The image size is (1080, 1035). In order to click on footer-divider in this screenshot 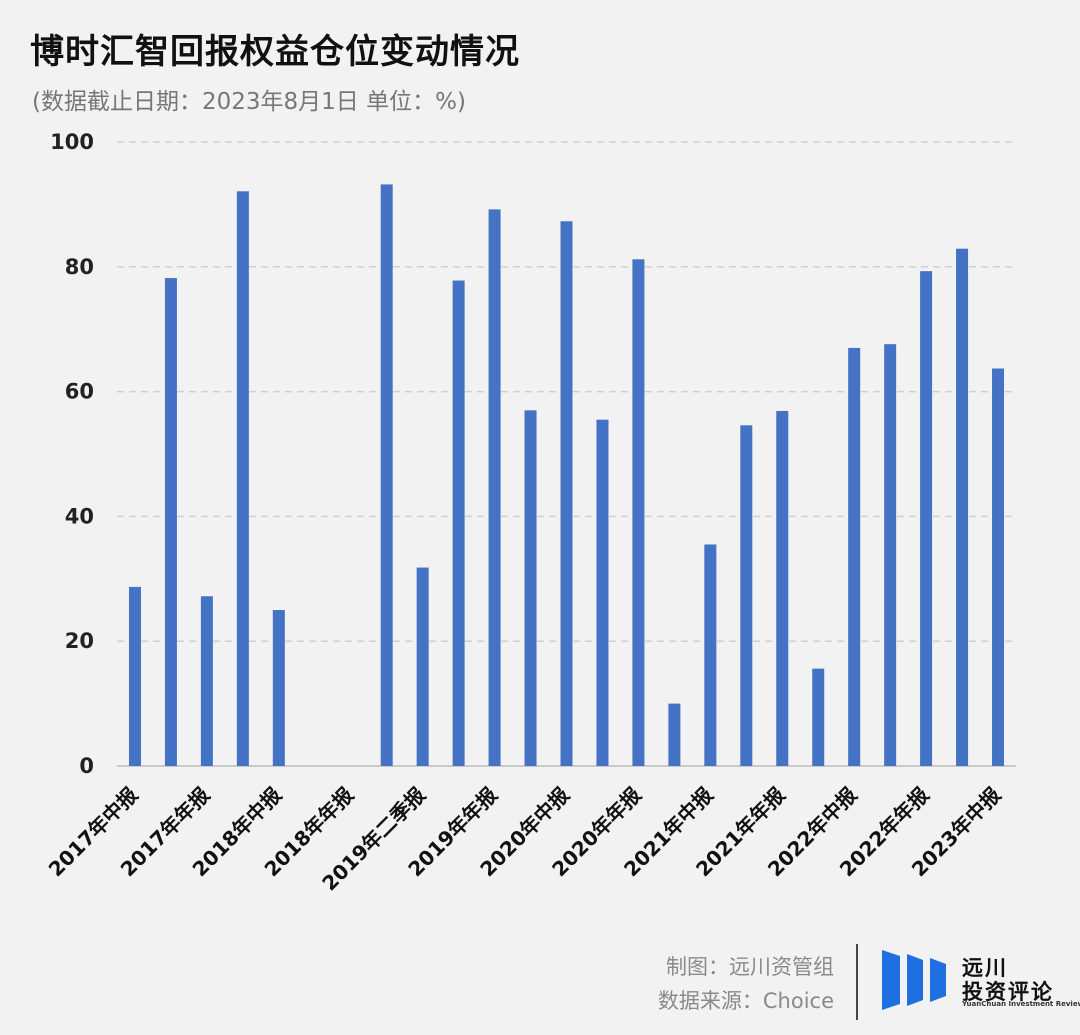, I will do `click(857, 982)`.